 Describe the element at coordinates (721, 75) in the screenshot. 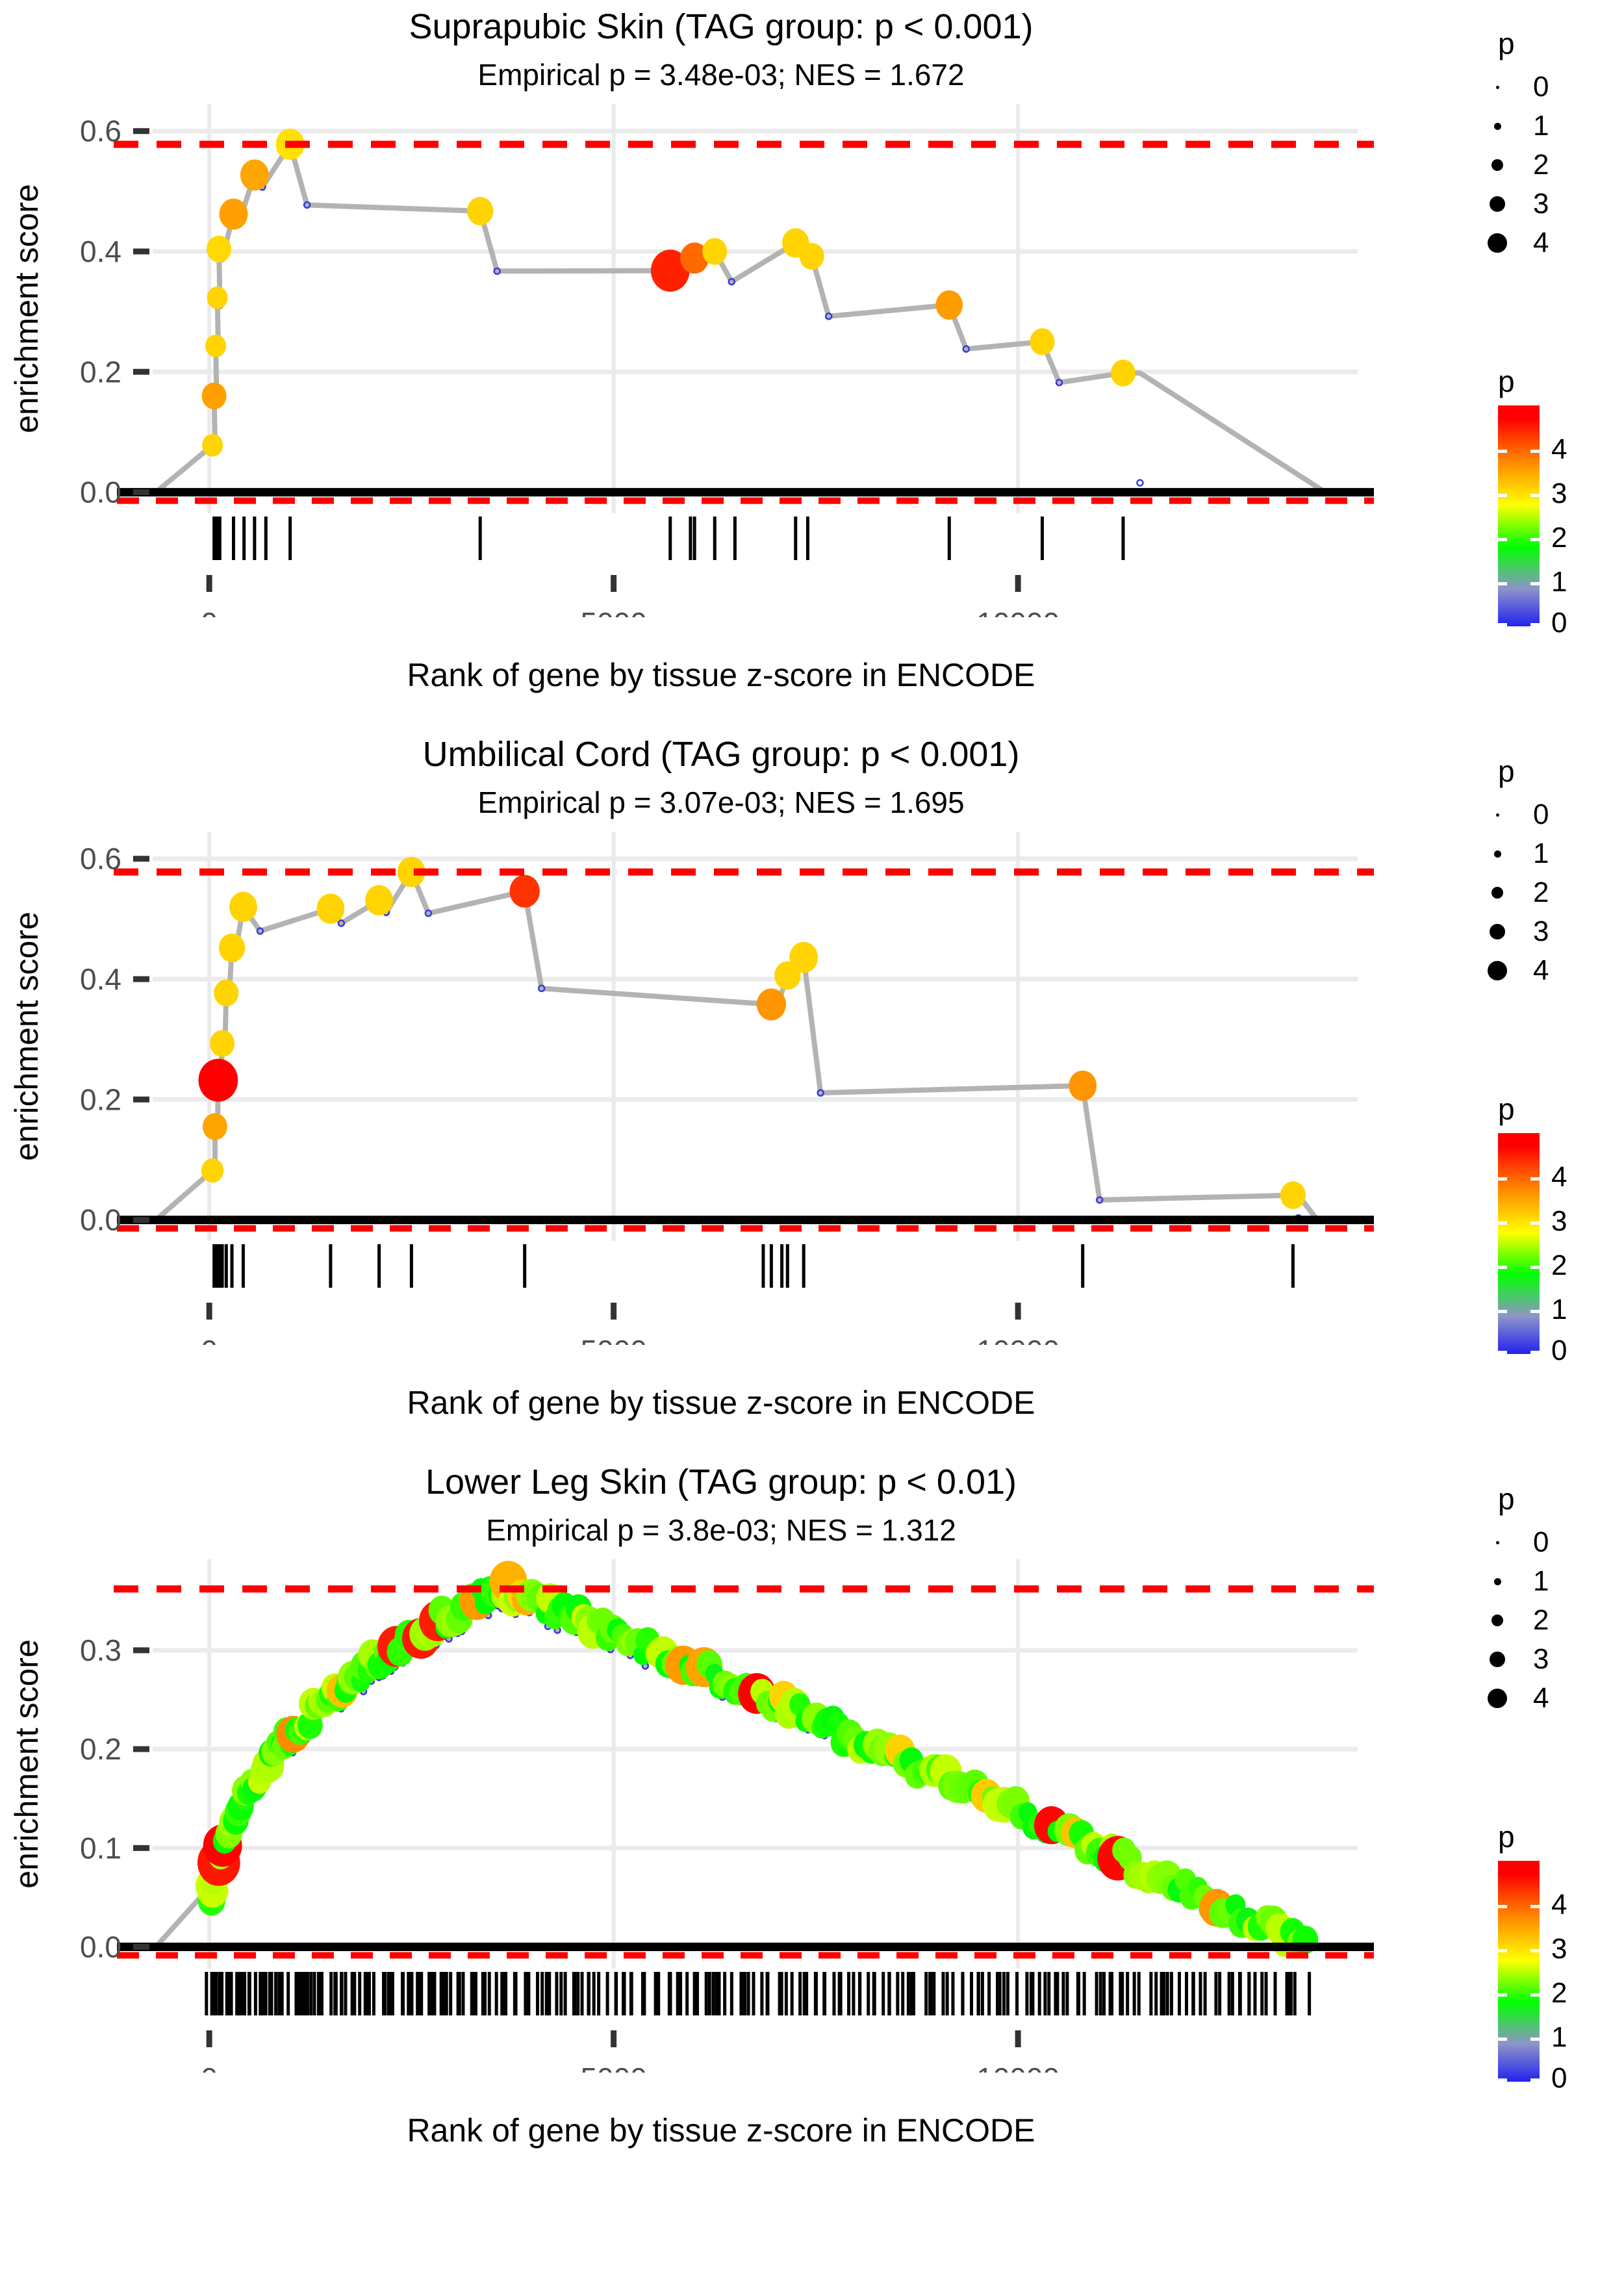

I see `panel-subtitle: Empirical p = 3.48e-03; NES = 1.672` at that location.